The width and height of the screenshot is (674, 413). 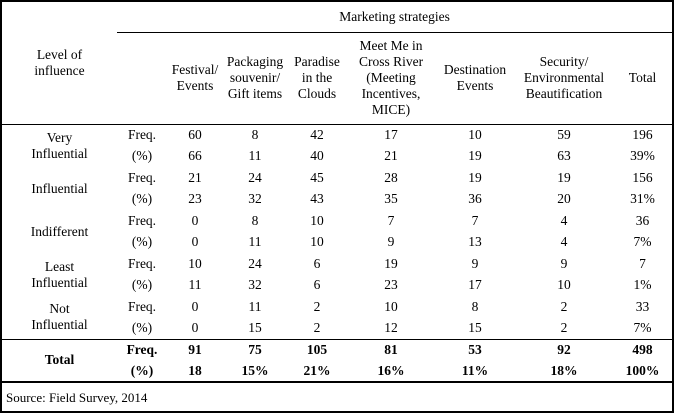 What do you see at coordinates (475, 349) in the screenshot?
I see `total-cell: 53` at bounding box center [475, 349].